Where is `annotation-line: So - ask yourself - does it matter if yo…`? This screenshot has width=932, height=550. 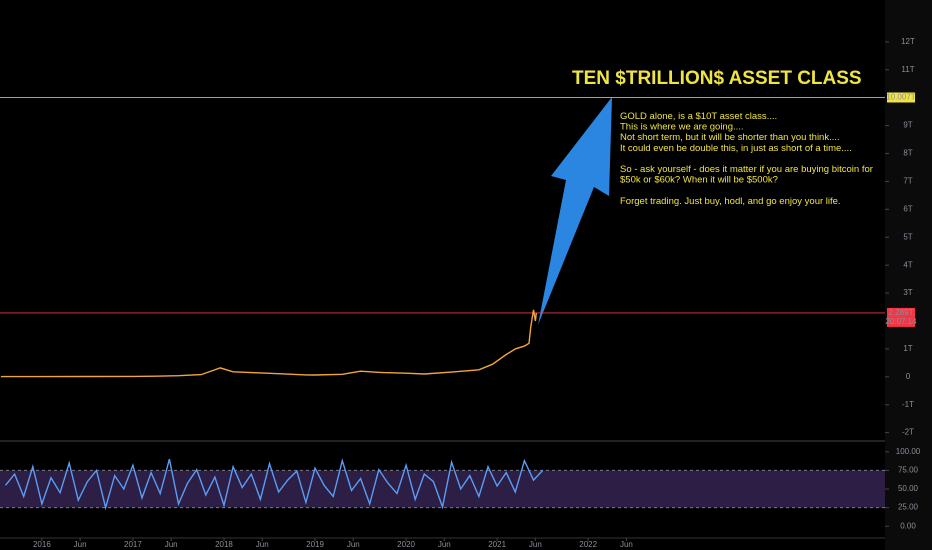
annotation-line: So - ask yourself - does it matter if yo… is located at coordinates (746, 169).